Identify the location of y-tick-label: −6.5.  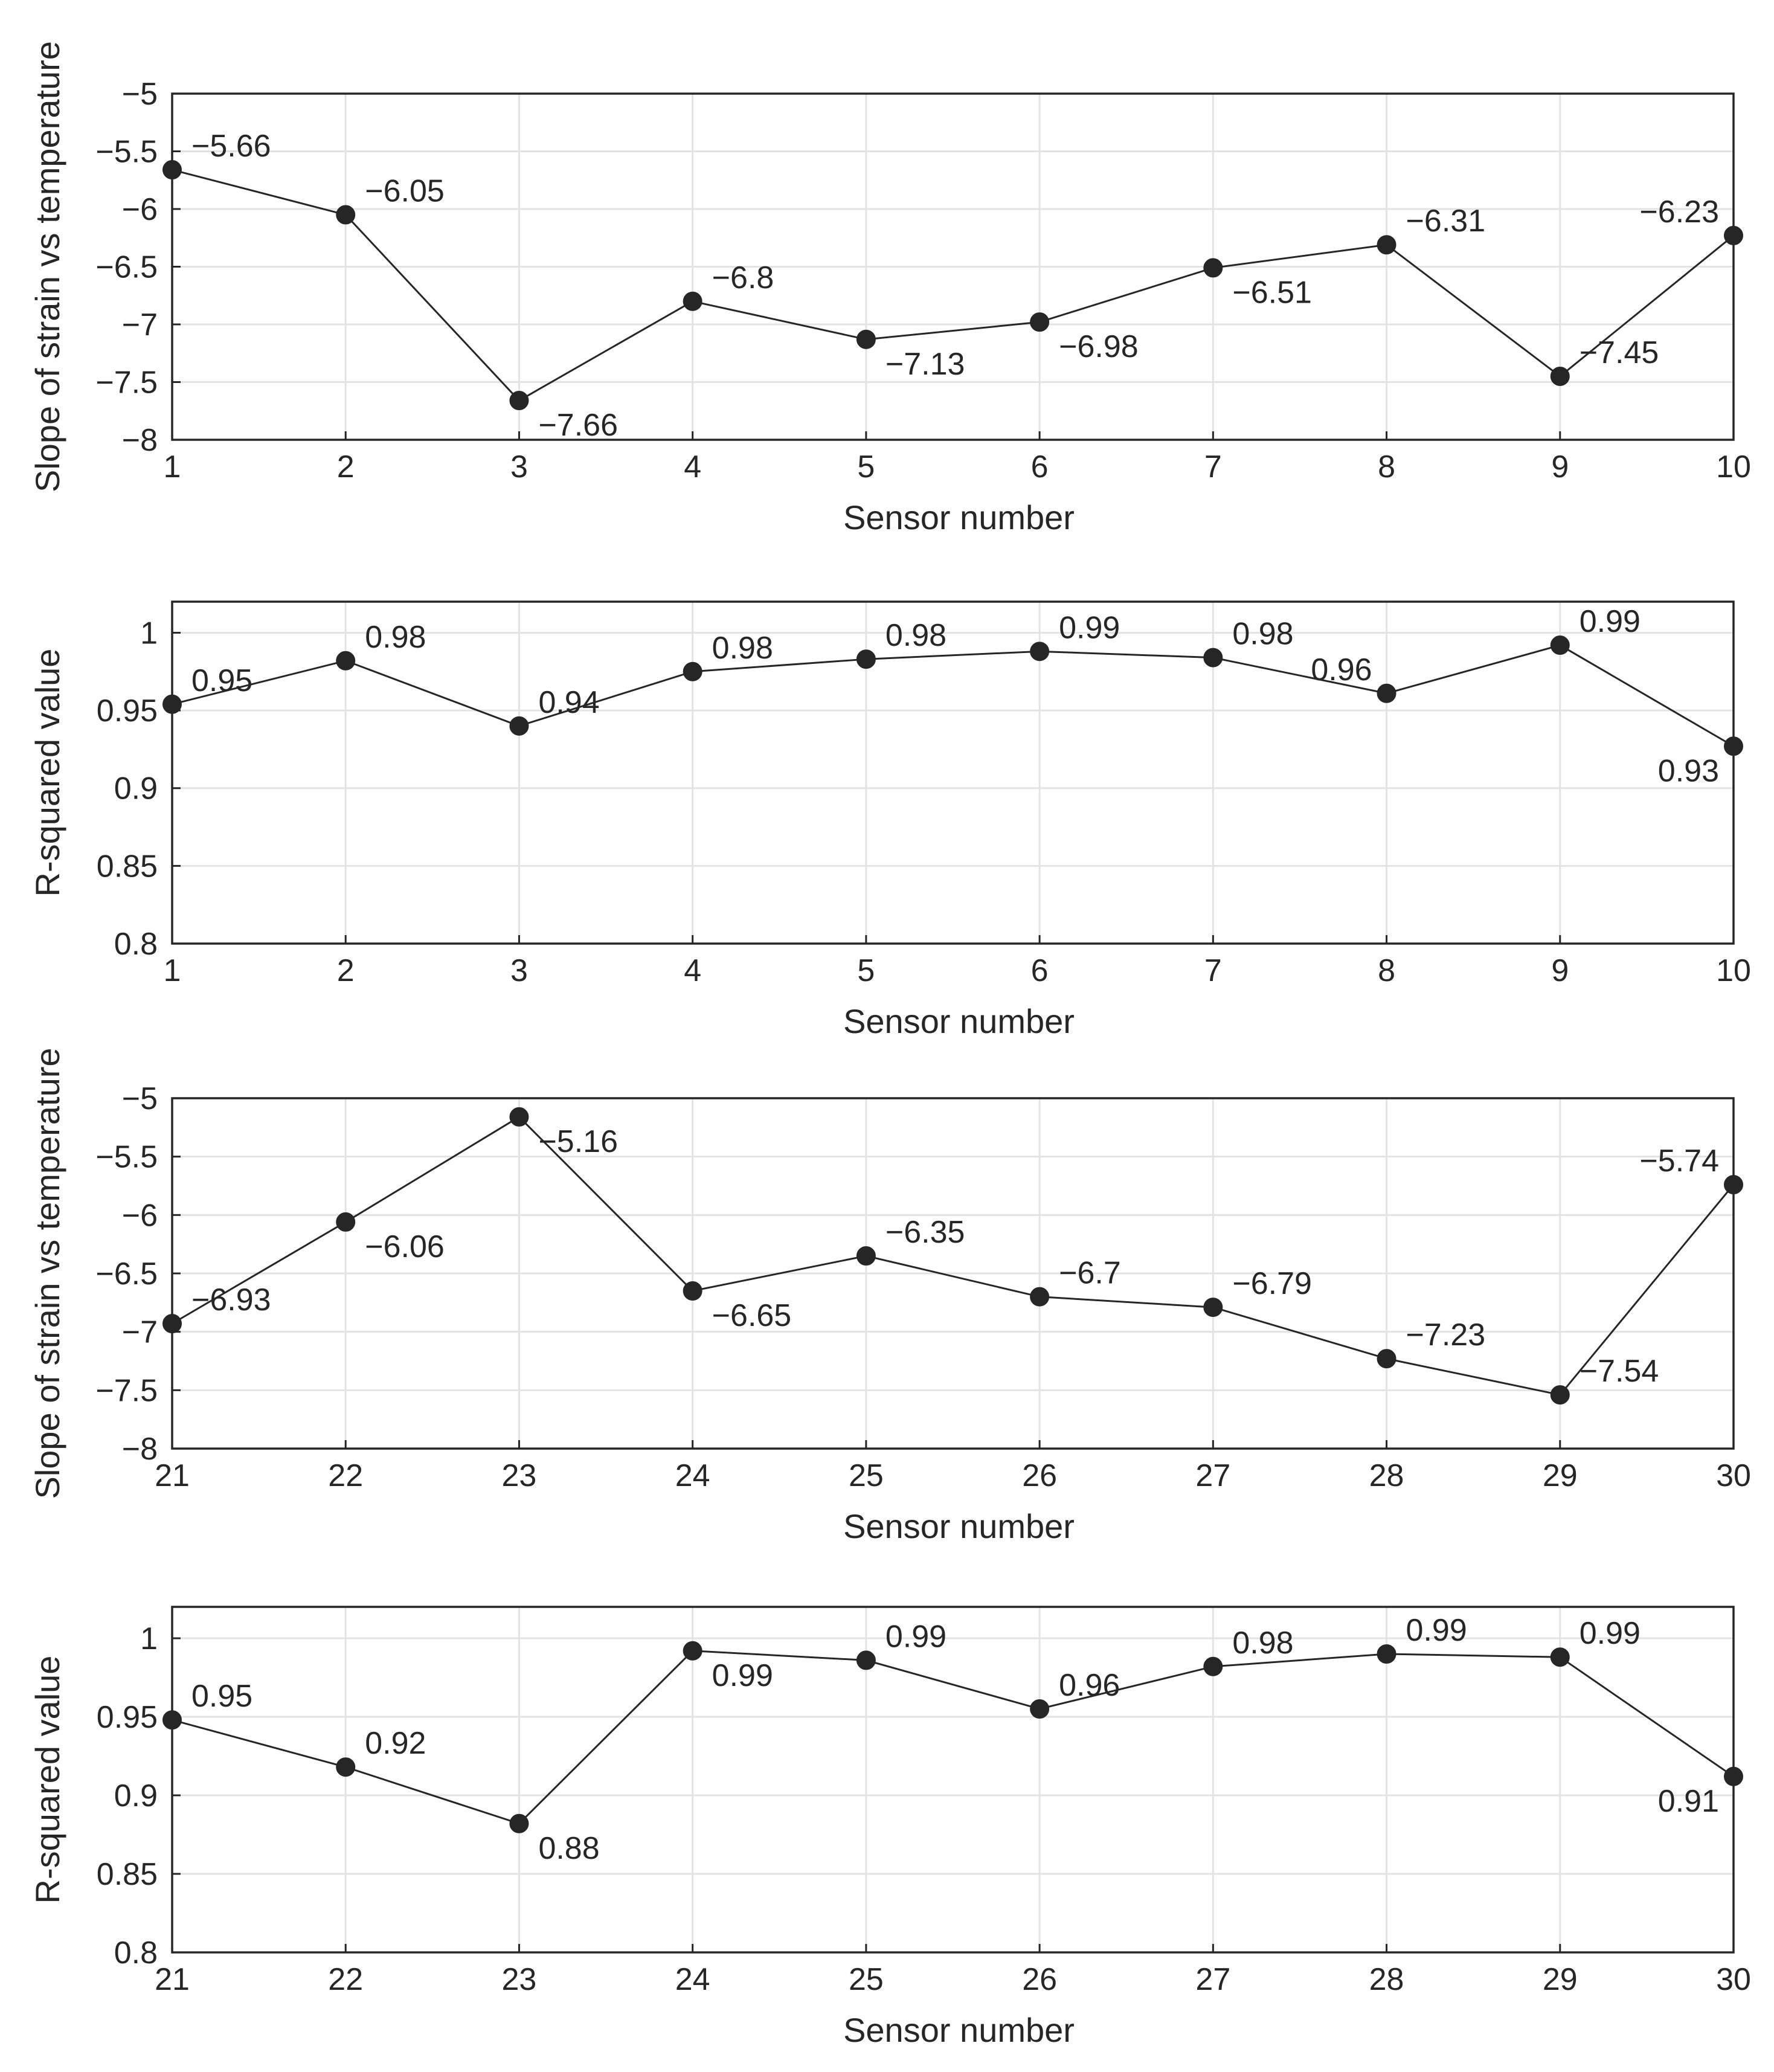
(126, 268).